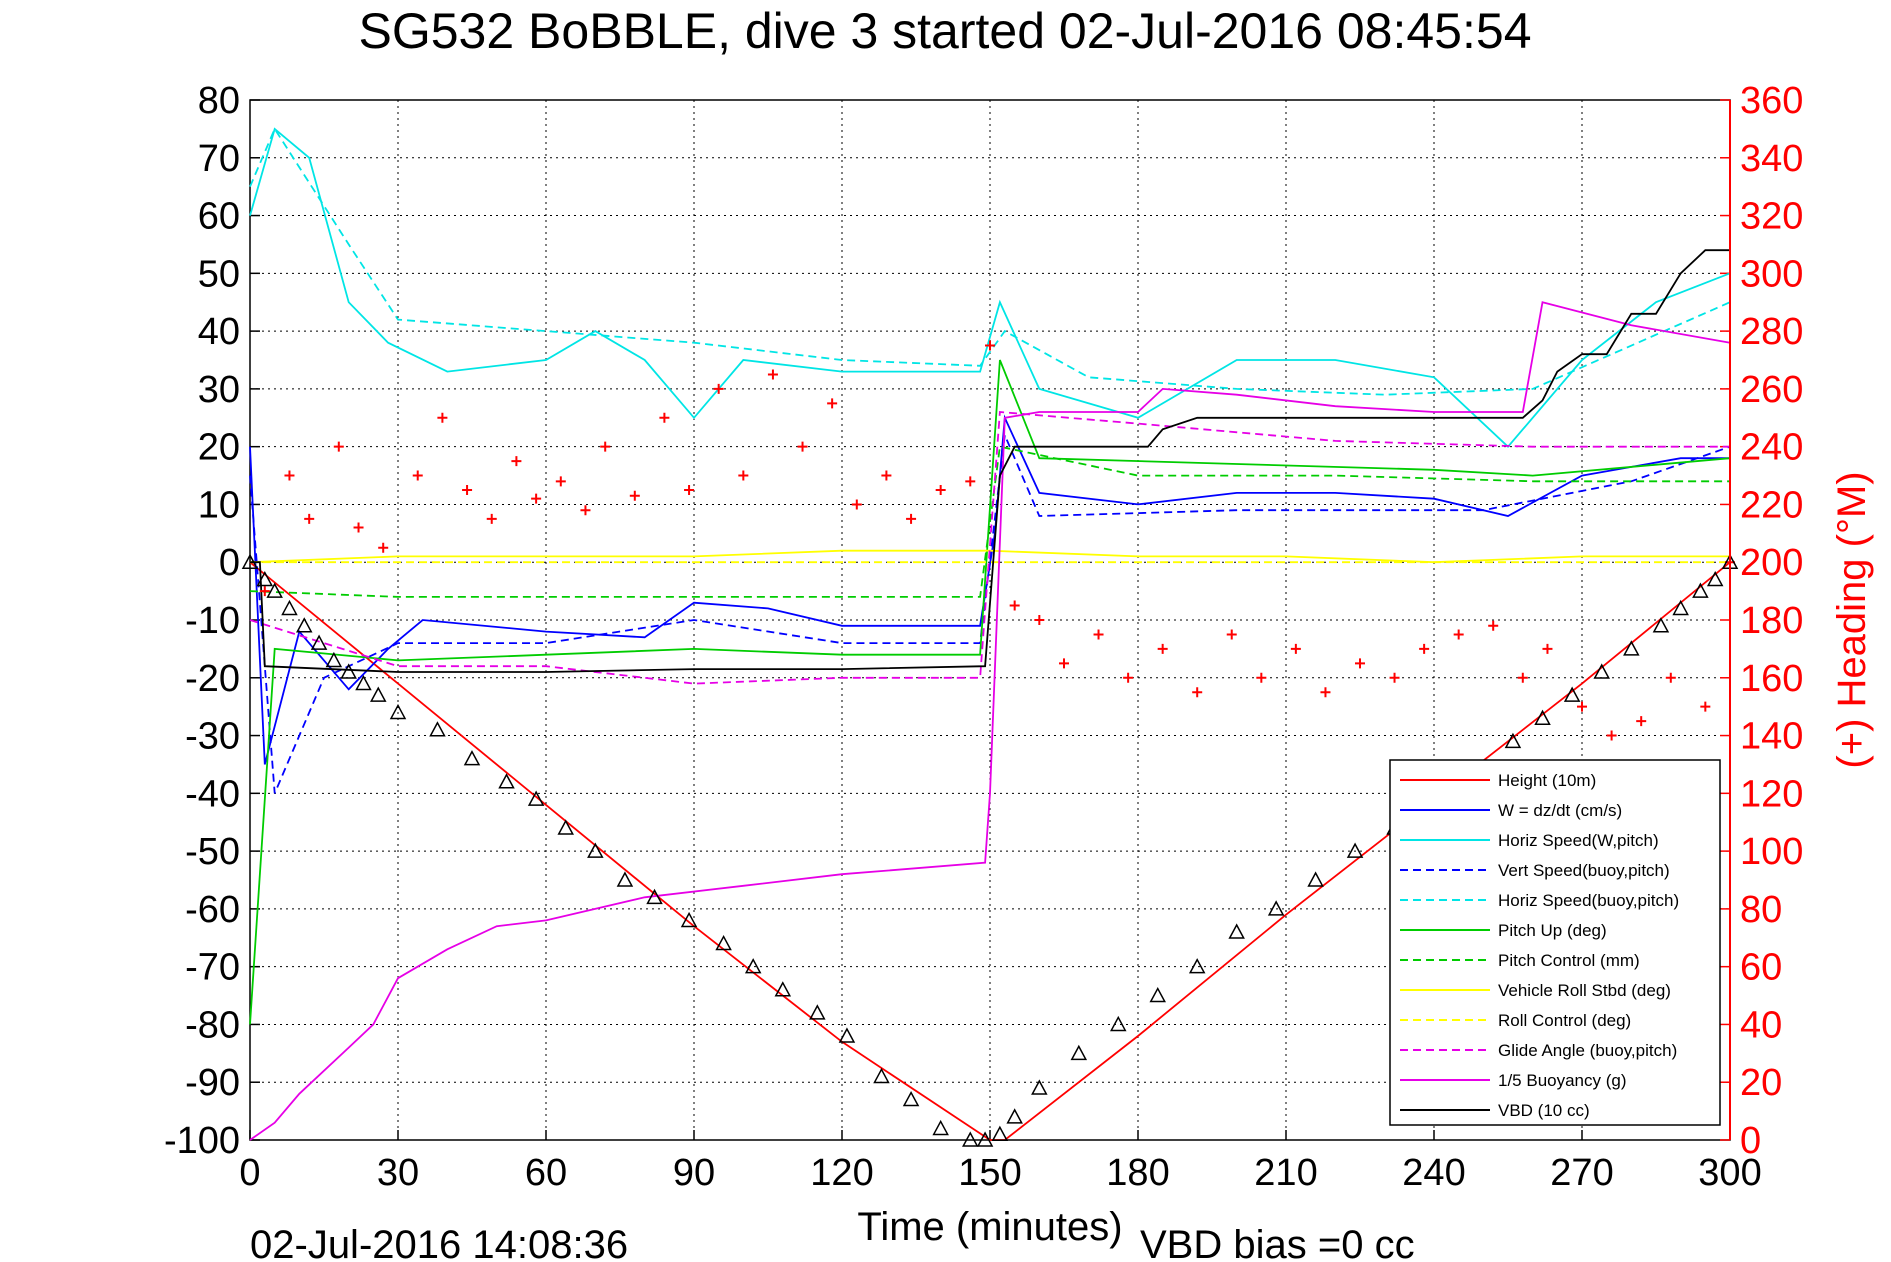 The image size is (1891, 1262). Describe the element at coordinates (212, 679) in the screenshot. I see `y-tick-label-left: -20` at that location.